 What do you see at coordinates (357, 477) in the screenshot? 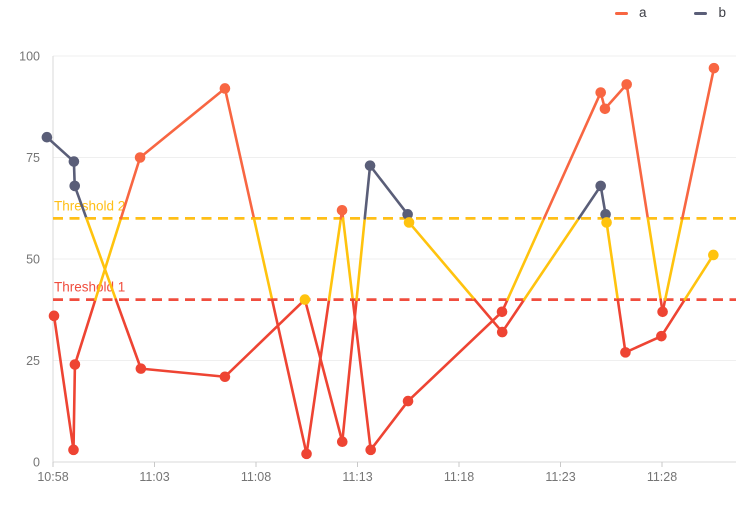
I see `x-tick-label: 11:13` at bounding box center [357, 477].